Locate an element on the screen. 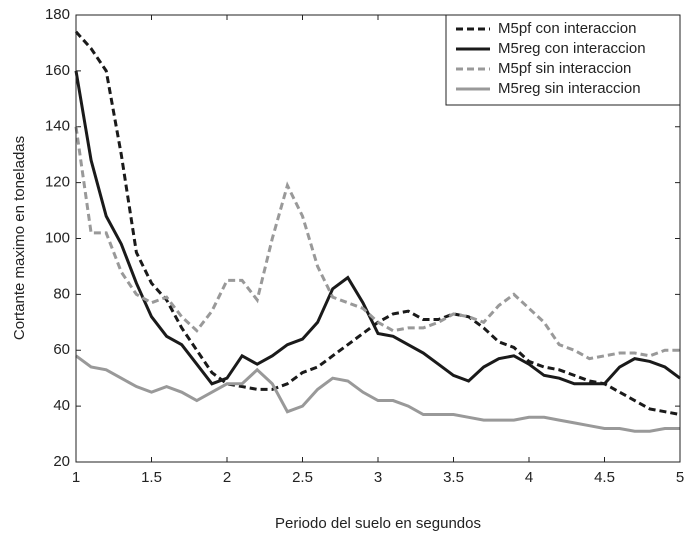 This screenshot has height=543, width=697. y-axis-label: Cortante maximo en toneladas is located at coordinates (19, 238).